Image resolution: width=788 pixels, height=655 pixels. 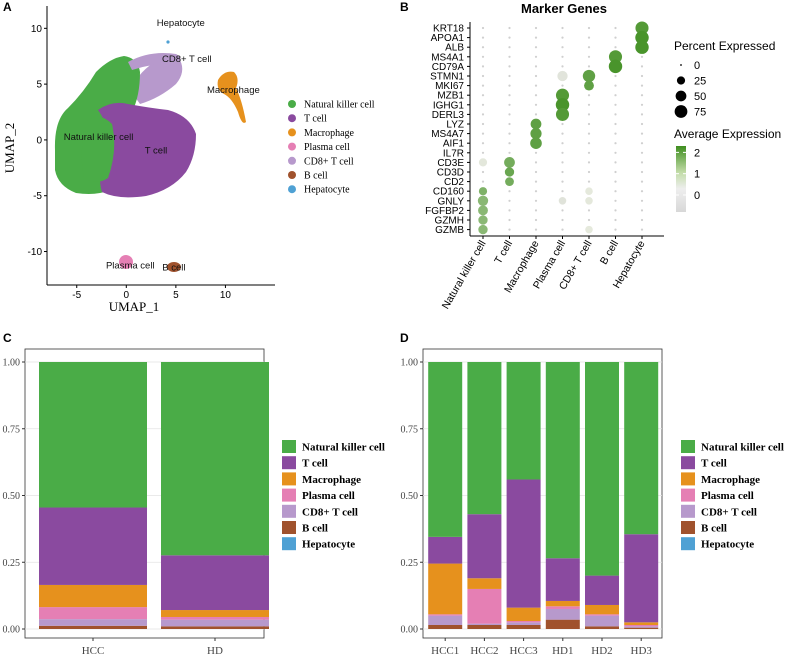 What do you see at coordinates (126, 262) in the screenshot?
I see `cluster-plasma` at bounding box center [126, 262].